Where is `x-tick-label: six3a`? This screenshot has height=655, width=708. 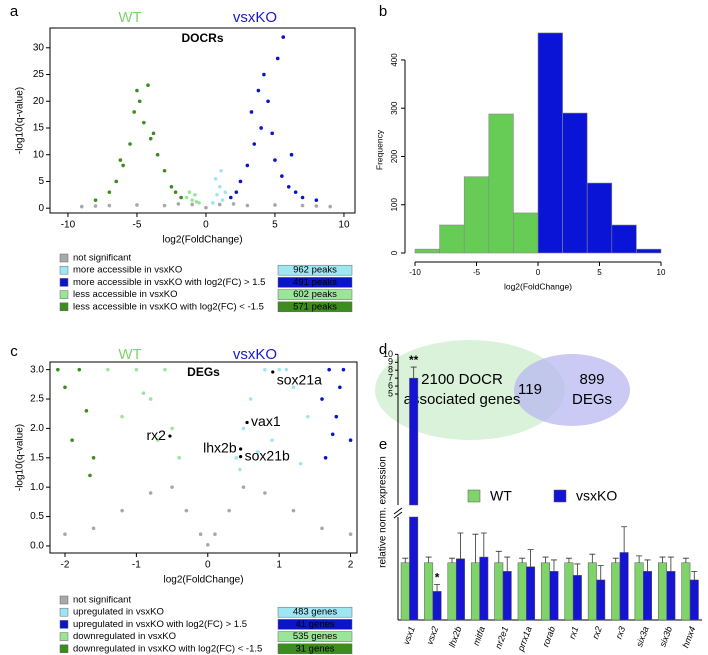 x-tick-label: six3a is located at coordinates (642, 636).